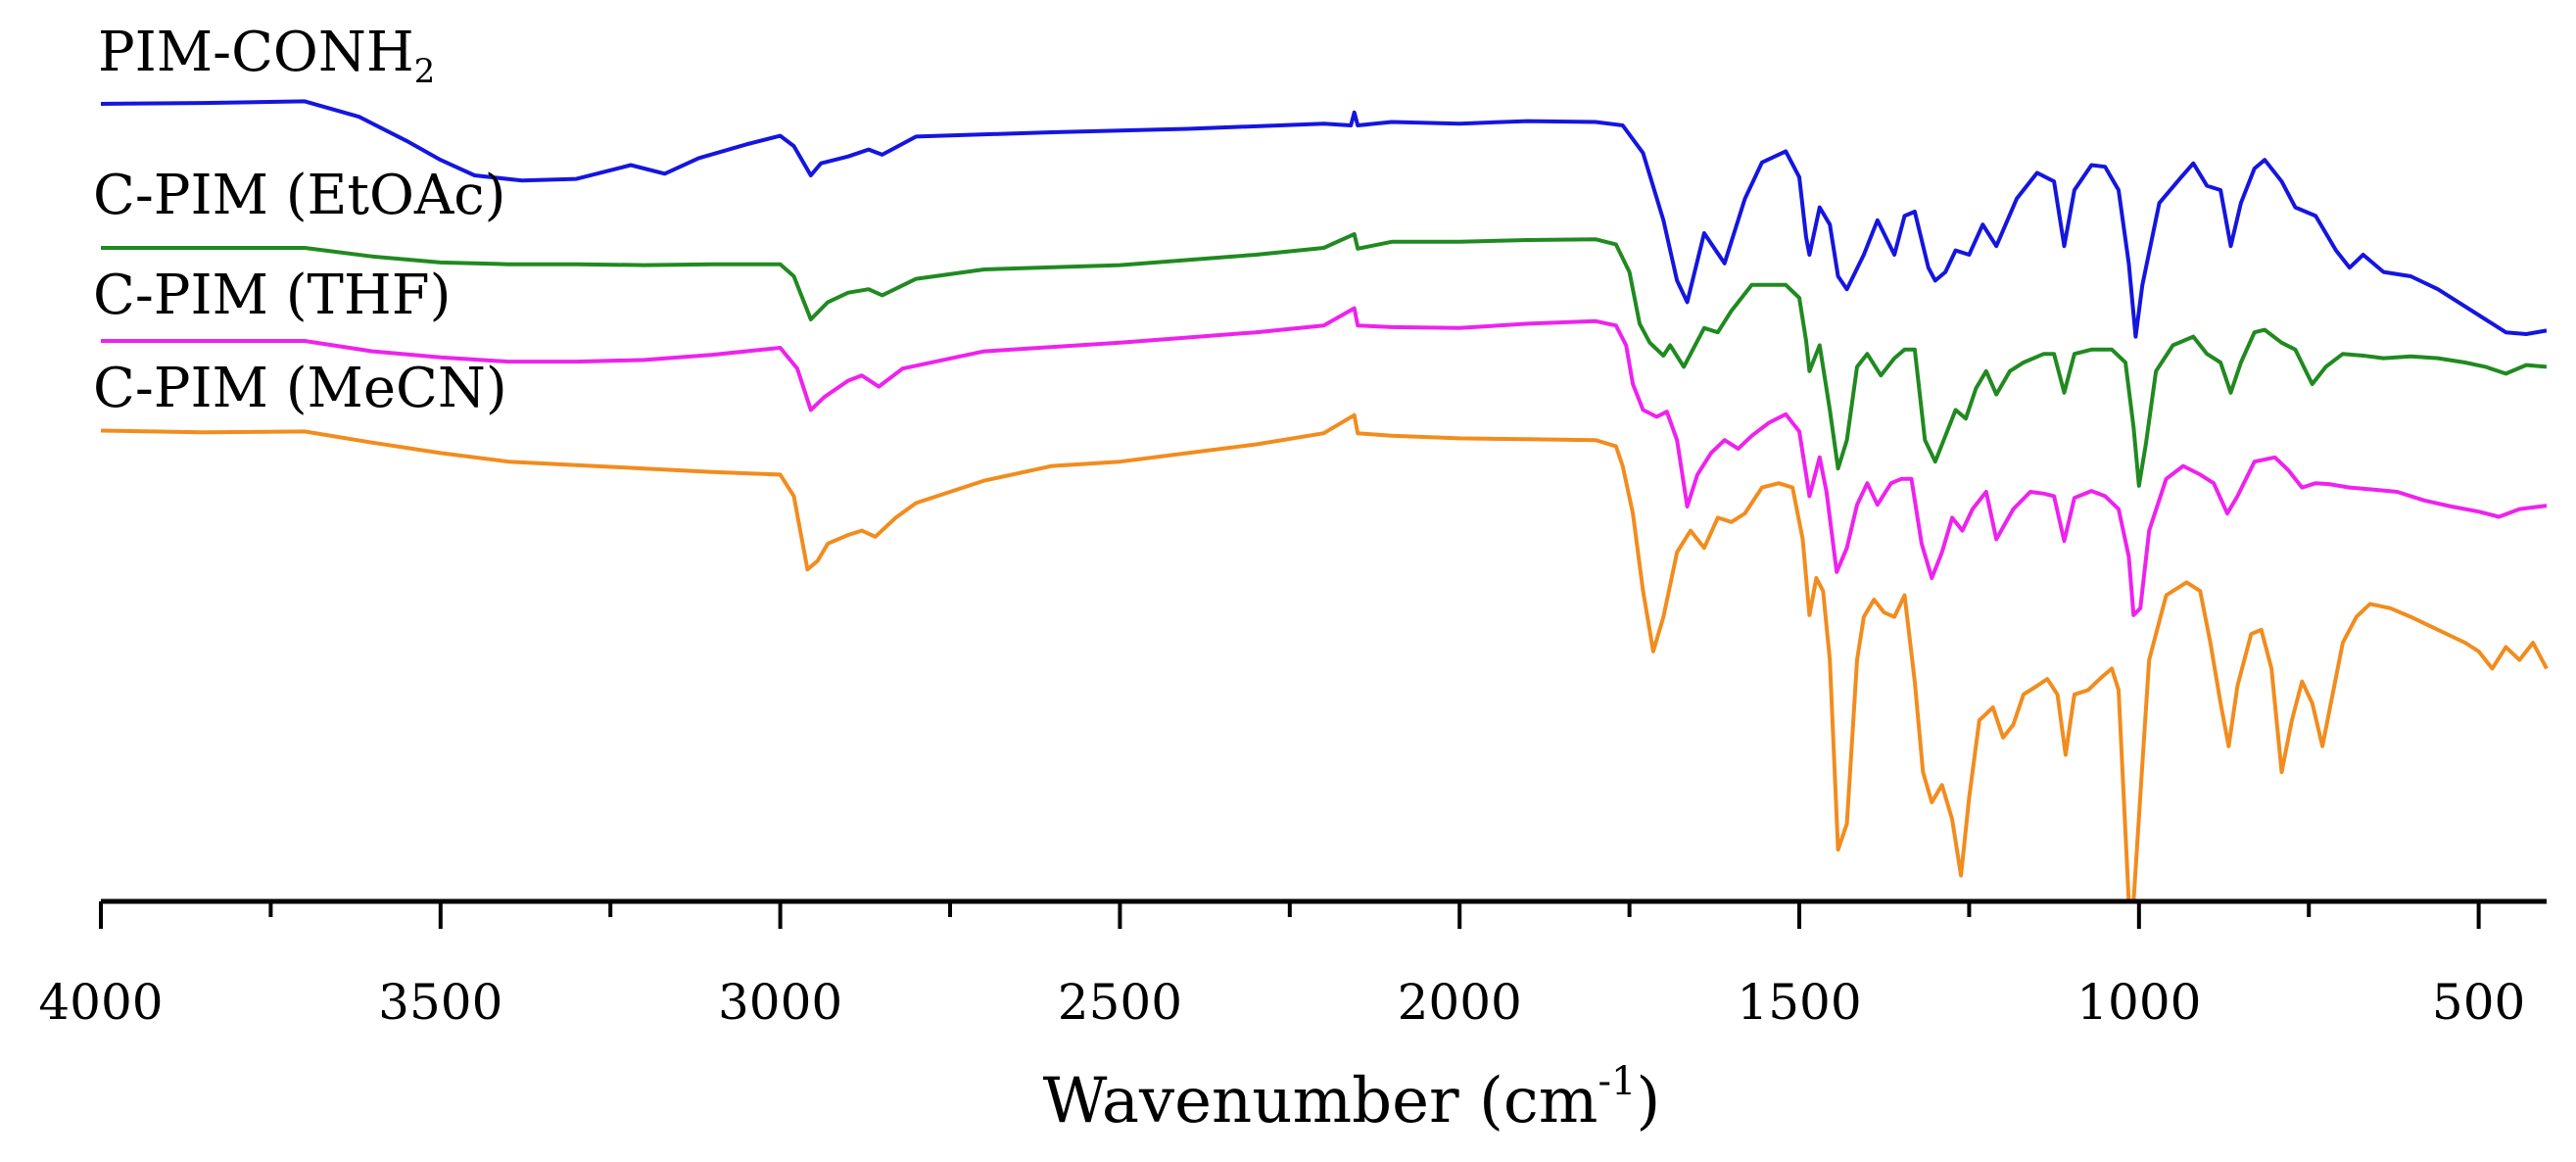  Describe the element at coordinates (1352, 1098) in the screenshot. I see `x-axis-title: Wavenumber (cm-1)` at that location.